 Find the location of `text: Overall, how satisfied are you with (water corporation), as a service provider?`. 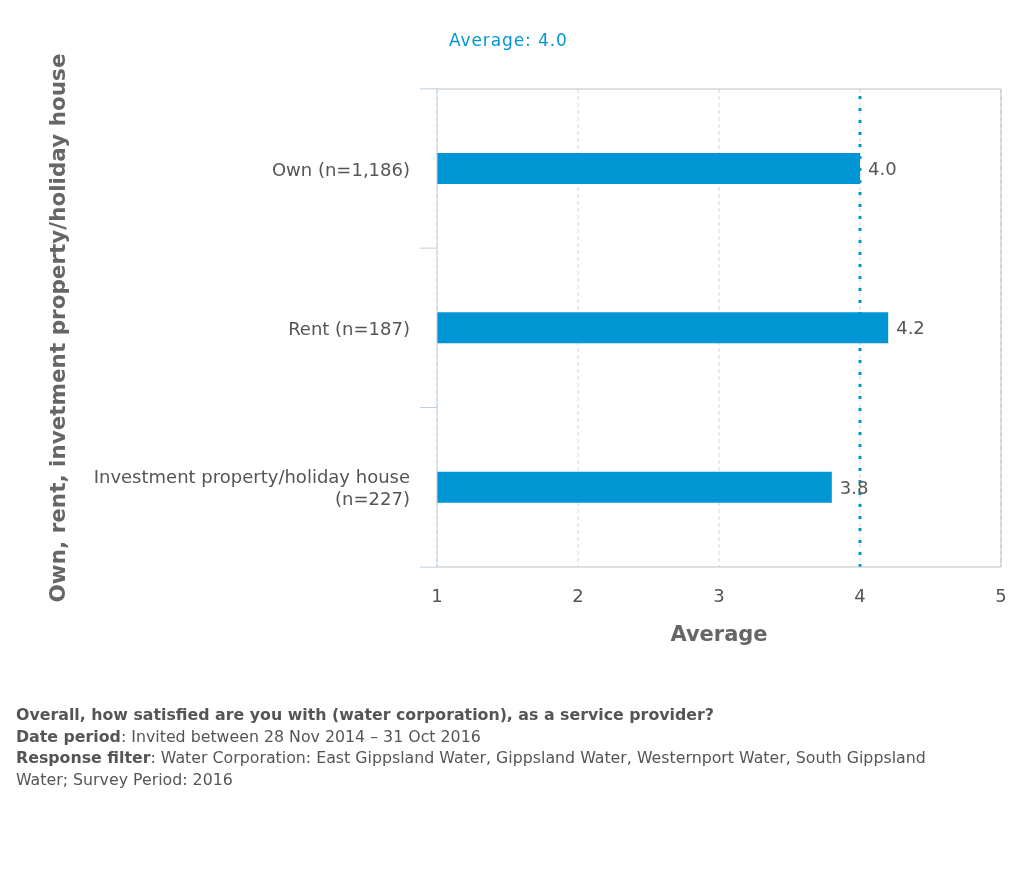

text: Overall, how satisfied are you with (water corporation), as a service provider? is located at coordinates (365, 715).